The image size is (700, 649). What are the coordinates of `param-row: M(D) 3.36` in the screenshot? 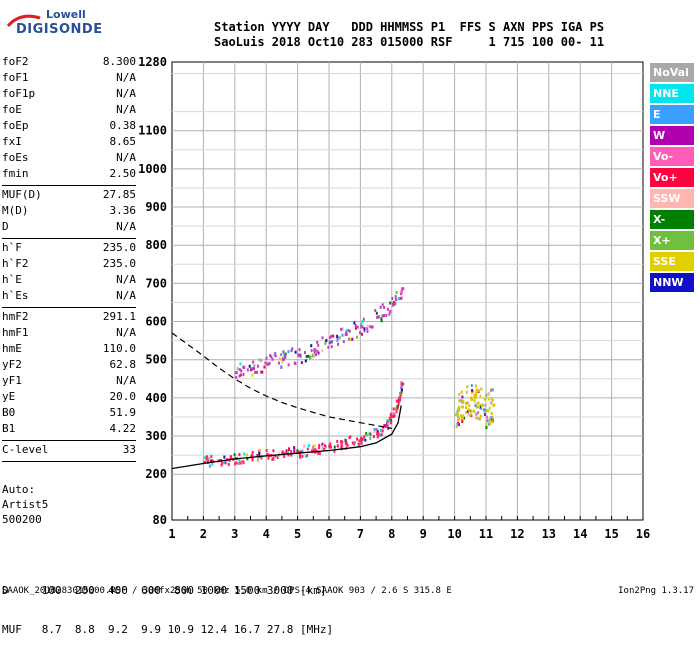 It's located at (69, 212).